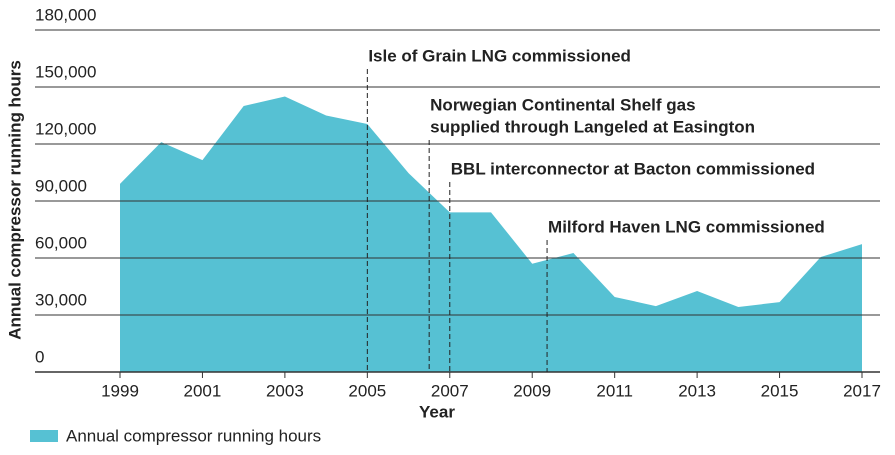 The image size is (895, 455). What do you see at coordinates (614, 390) in the screenshot?
I see `x-tick-label: 2011` at bounding box center [614, 390].